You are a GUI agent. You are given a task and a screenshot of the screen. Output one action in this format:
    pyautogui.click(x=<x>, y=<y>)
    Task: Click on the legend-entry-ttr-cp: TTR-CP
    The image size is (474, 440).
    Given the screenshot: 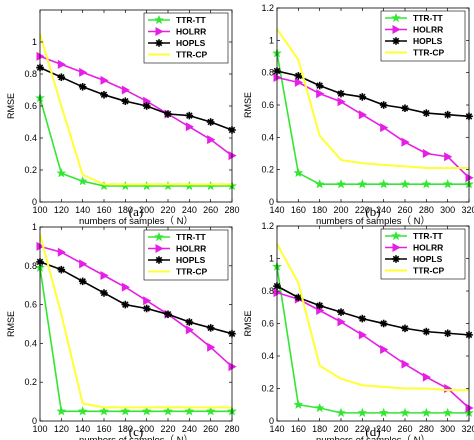 What is the action you would take?
    pyautogui.click(x=428, y=53)
    